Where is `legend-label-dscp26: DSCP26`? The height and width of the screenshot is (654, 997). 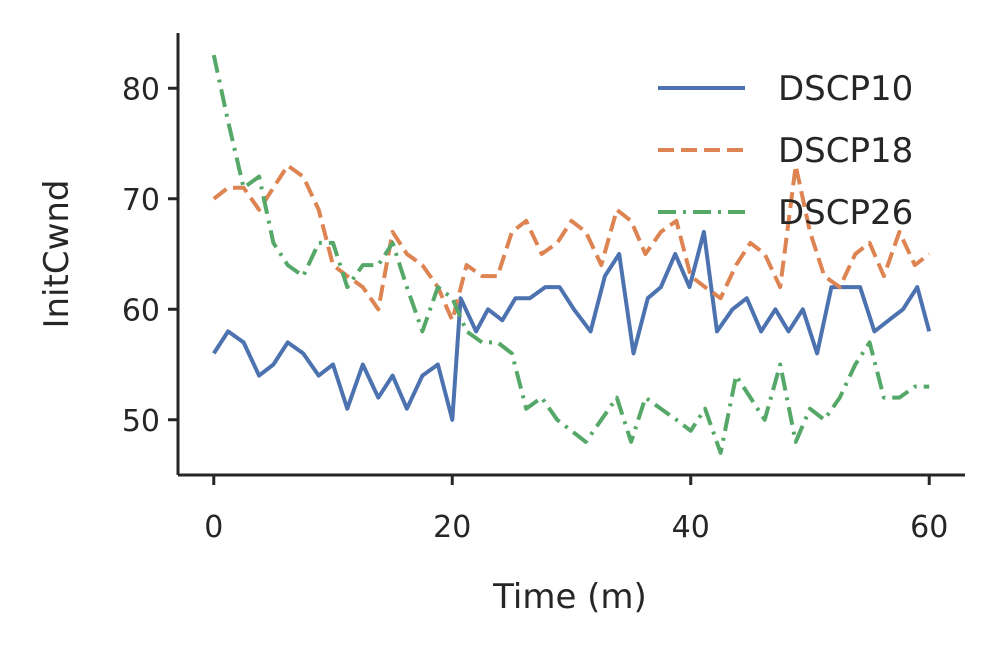 legend-label-dscp26: DSCP26 is located at coordinates (845, 213).